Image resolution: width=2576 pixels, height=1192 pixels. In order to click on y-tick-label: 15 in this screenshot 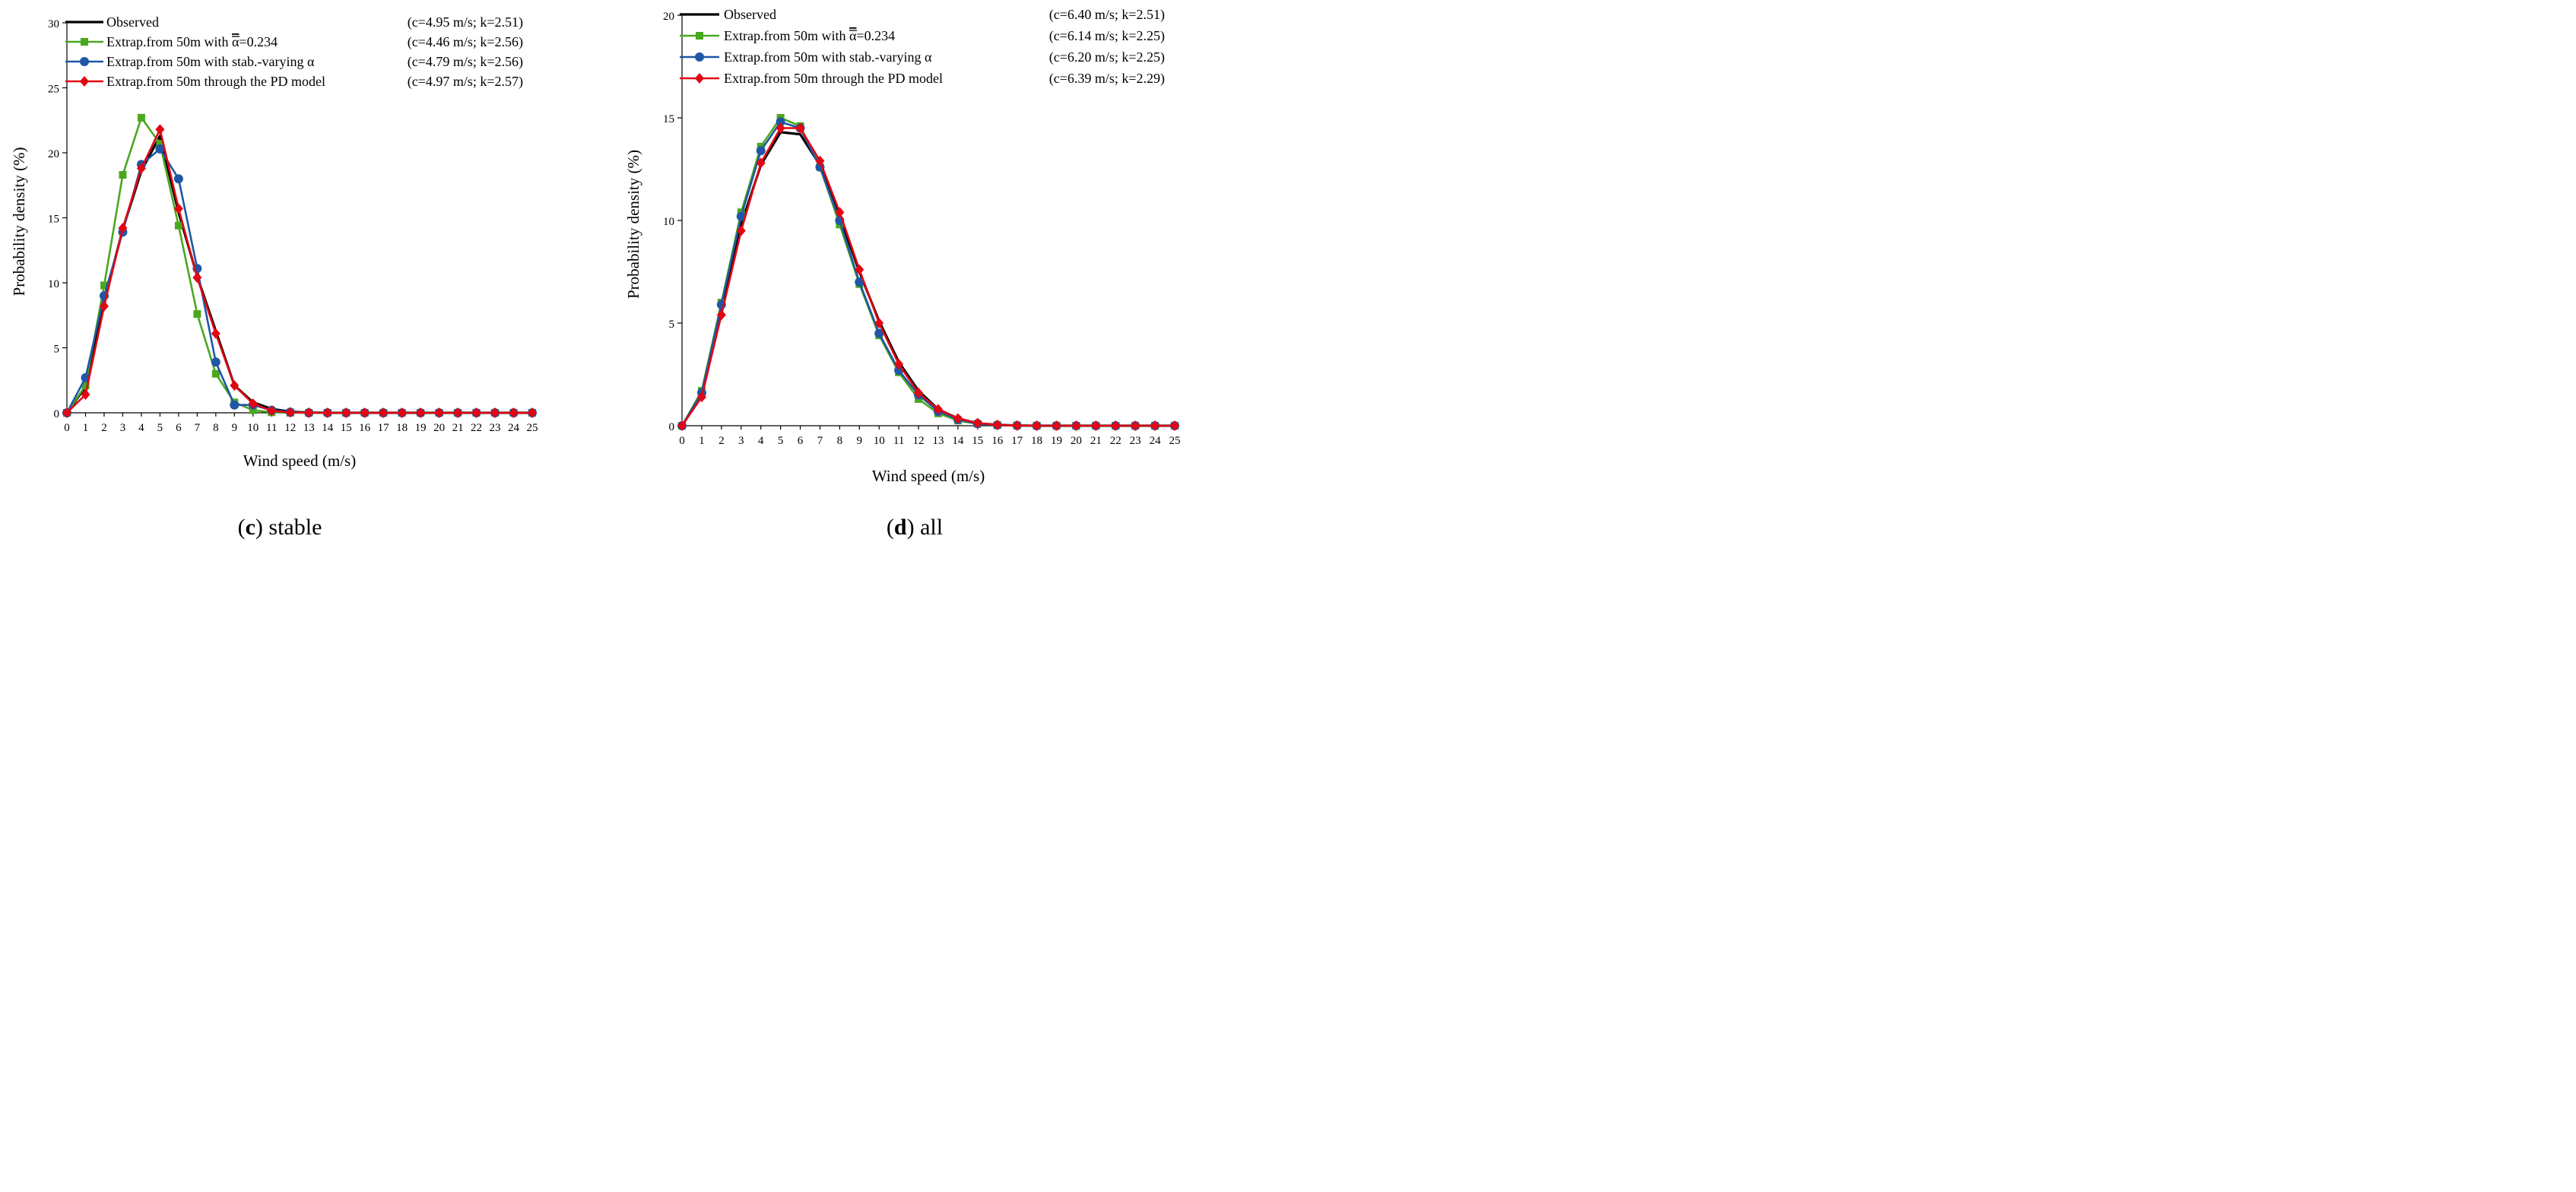, I will do `click(53, 220)`.